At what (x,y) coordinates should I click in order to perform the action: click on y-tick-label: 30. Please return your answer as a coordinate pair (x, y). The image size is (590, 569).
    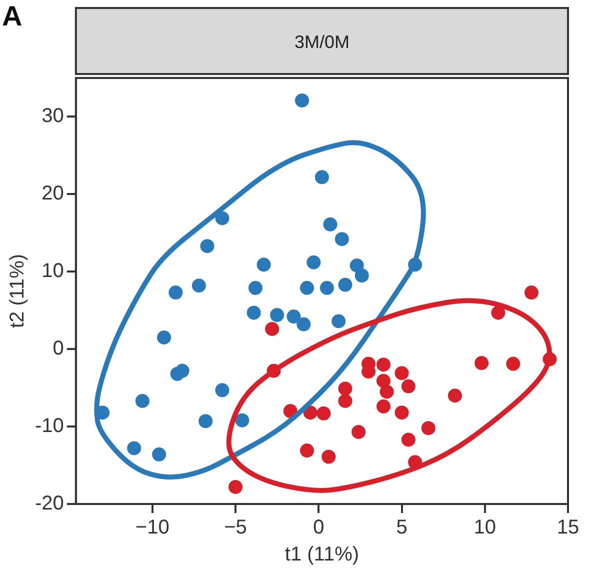
    Looking at the image, I should click on (53, 116).